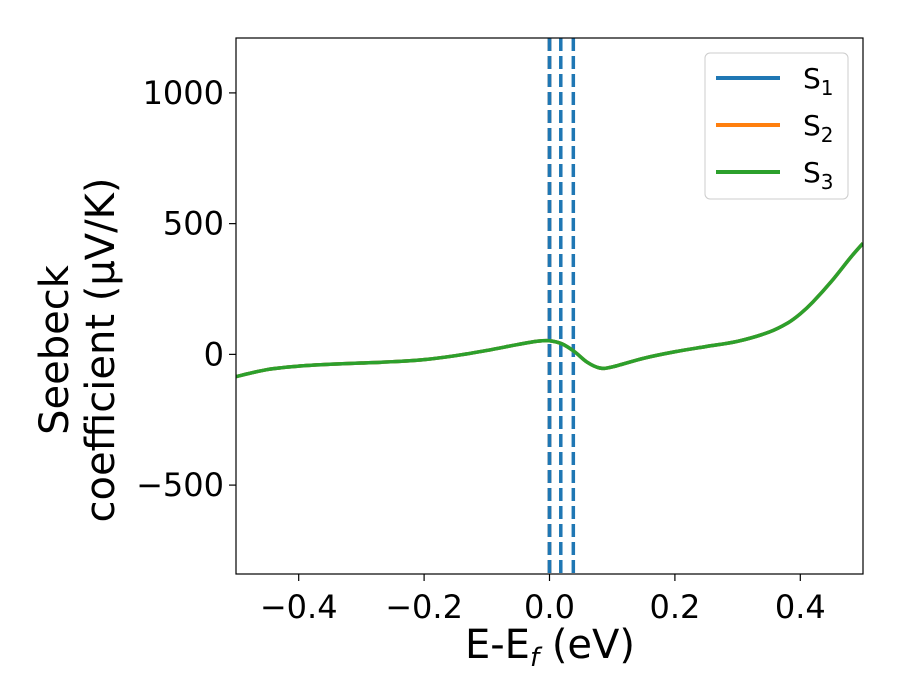 The width and height of the screenshot is (900, 700). What do you see at coordinates (674, 607) in the screenshot?
I see `x-tick-label: 0.2` at bounding box center [674, 607].